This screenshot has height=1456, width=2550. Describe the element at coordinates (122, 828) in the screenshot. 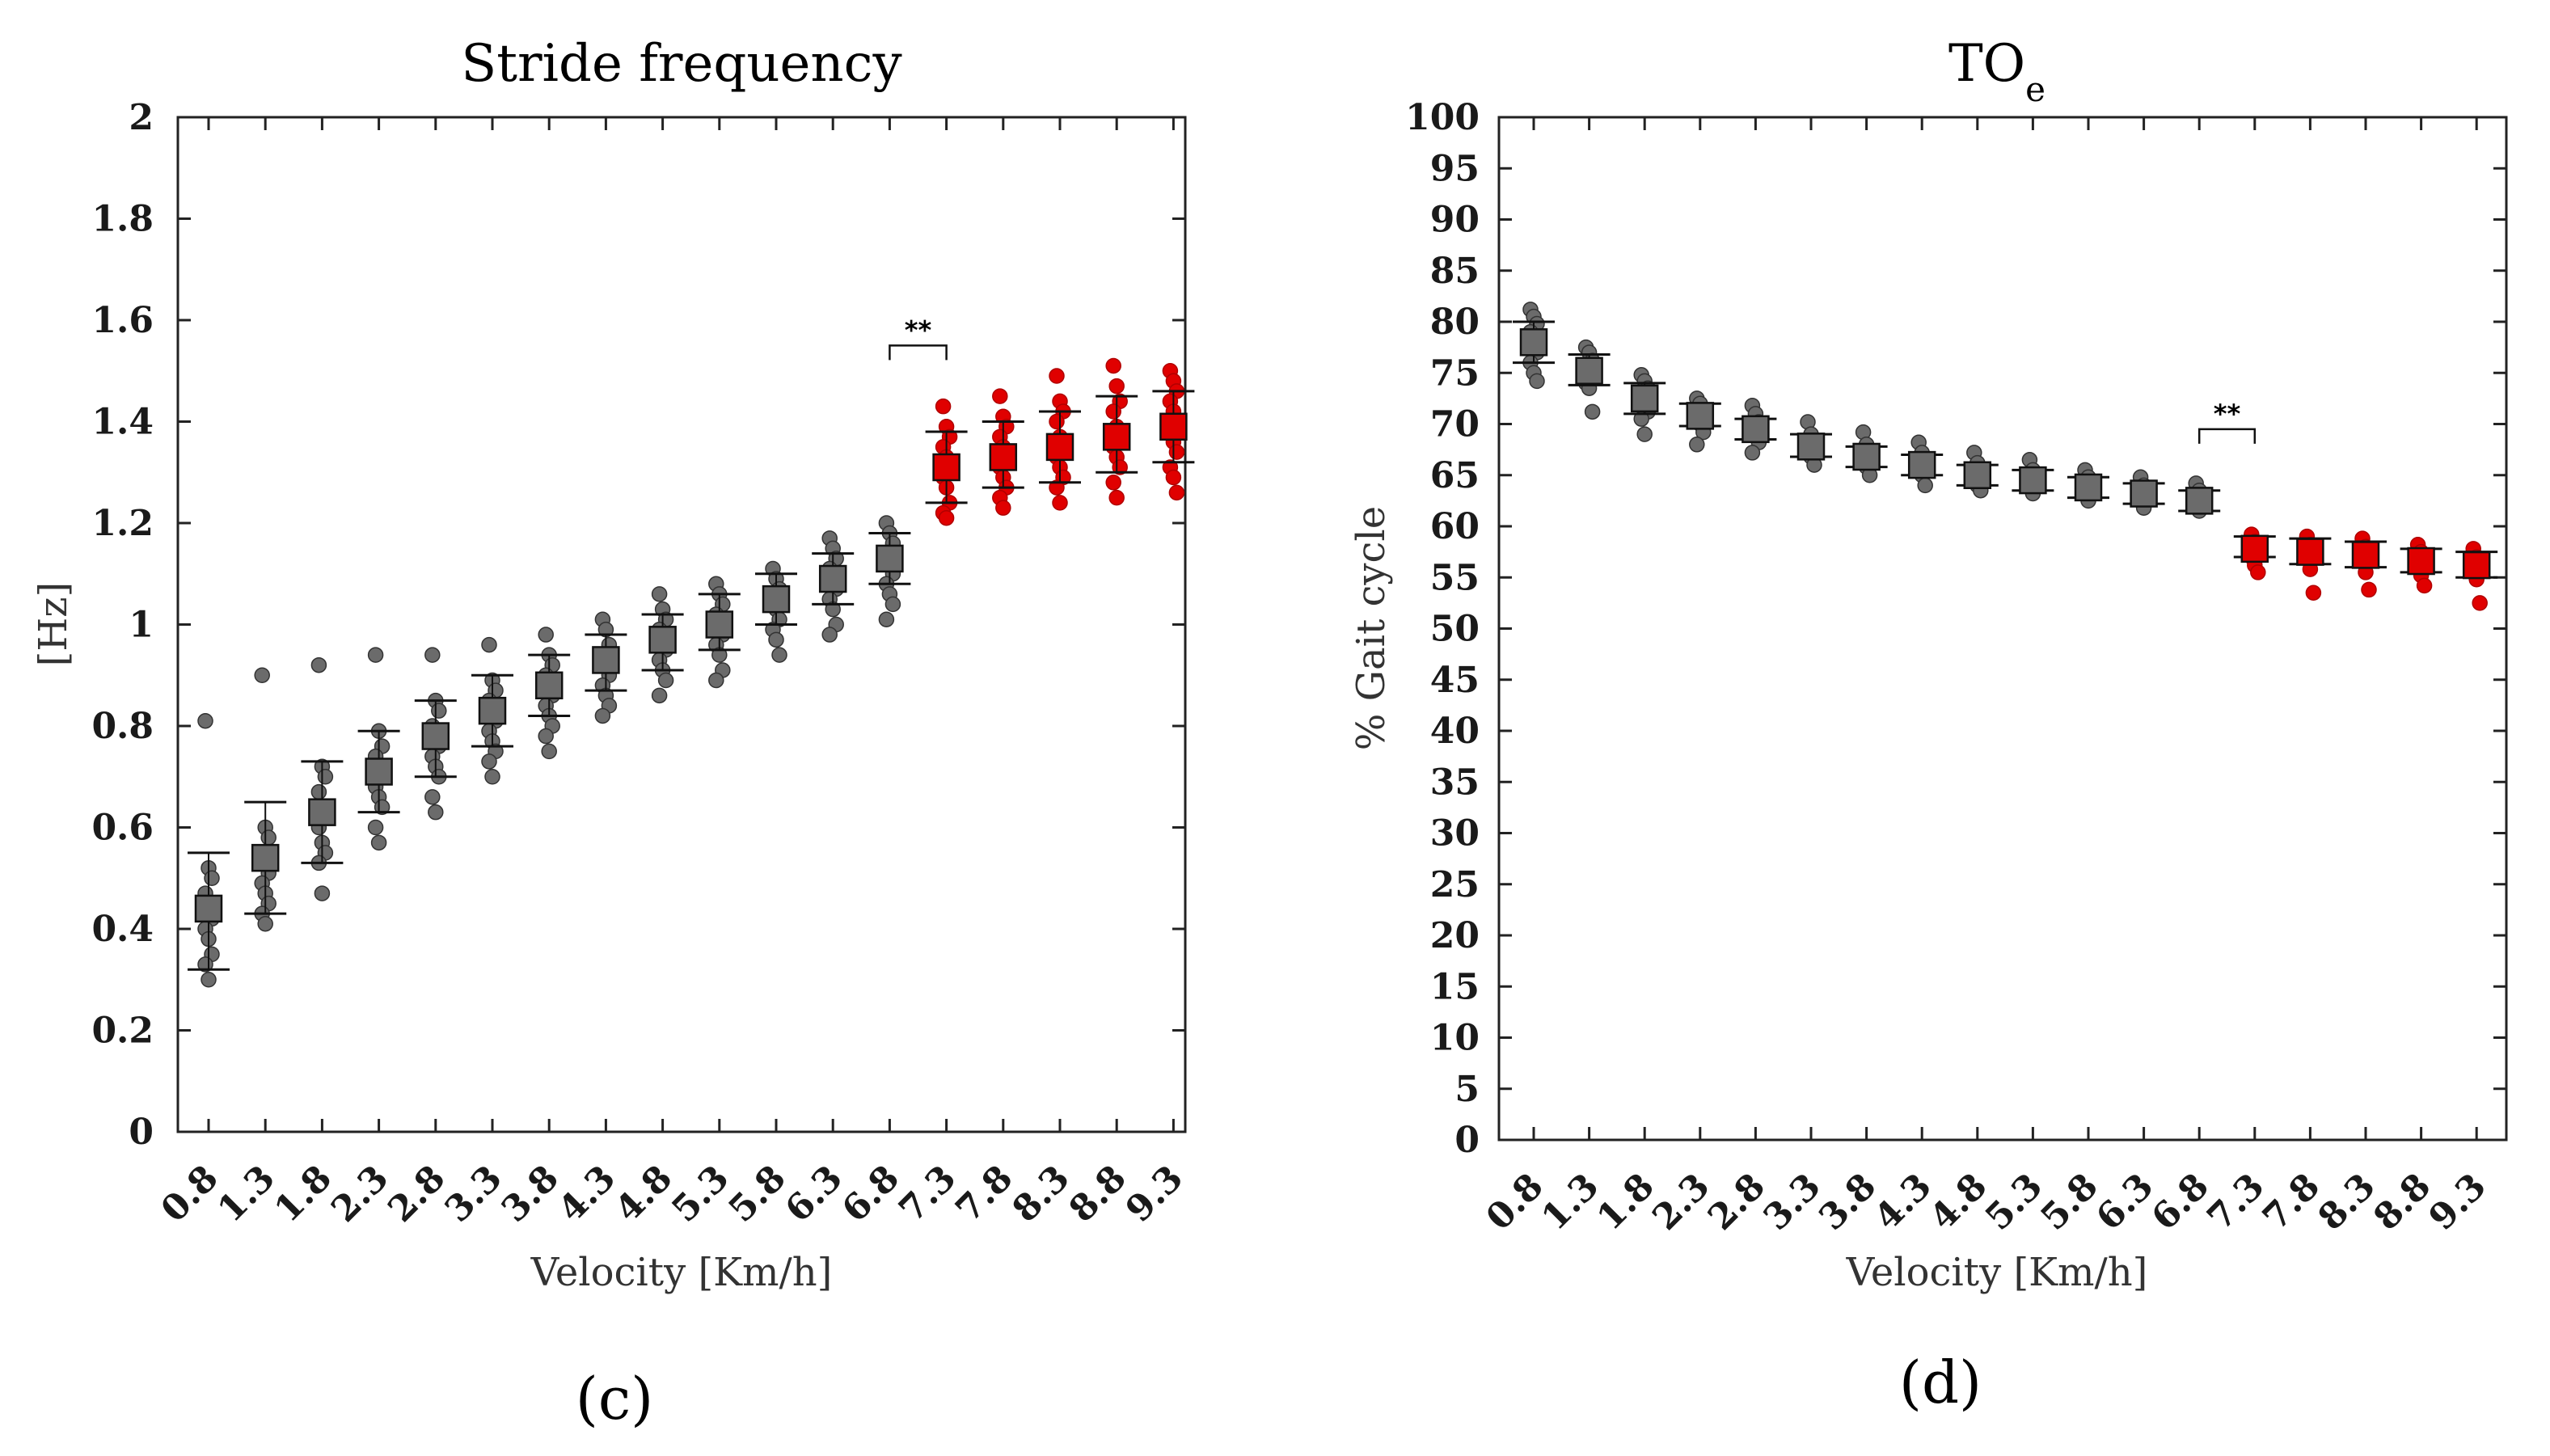

I see `y-tick-label: 0.6` at that location.